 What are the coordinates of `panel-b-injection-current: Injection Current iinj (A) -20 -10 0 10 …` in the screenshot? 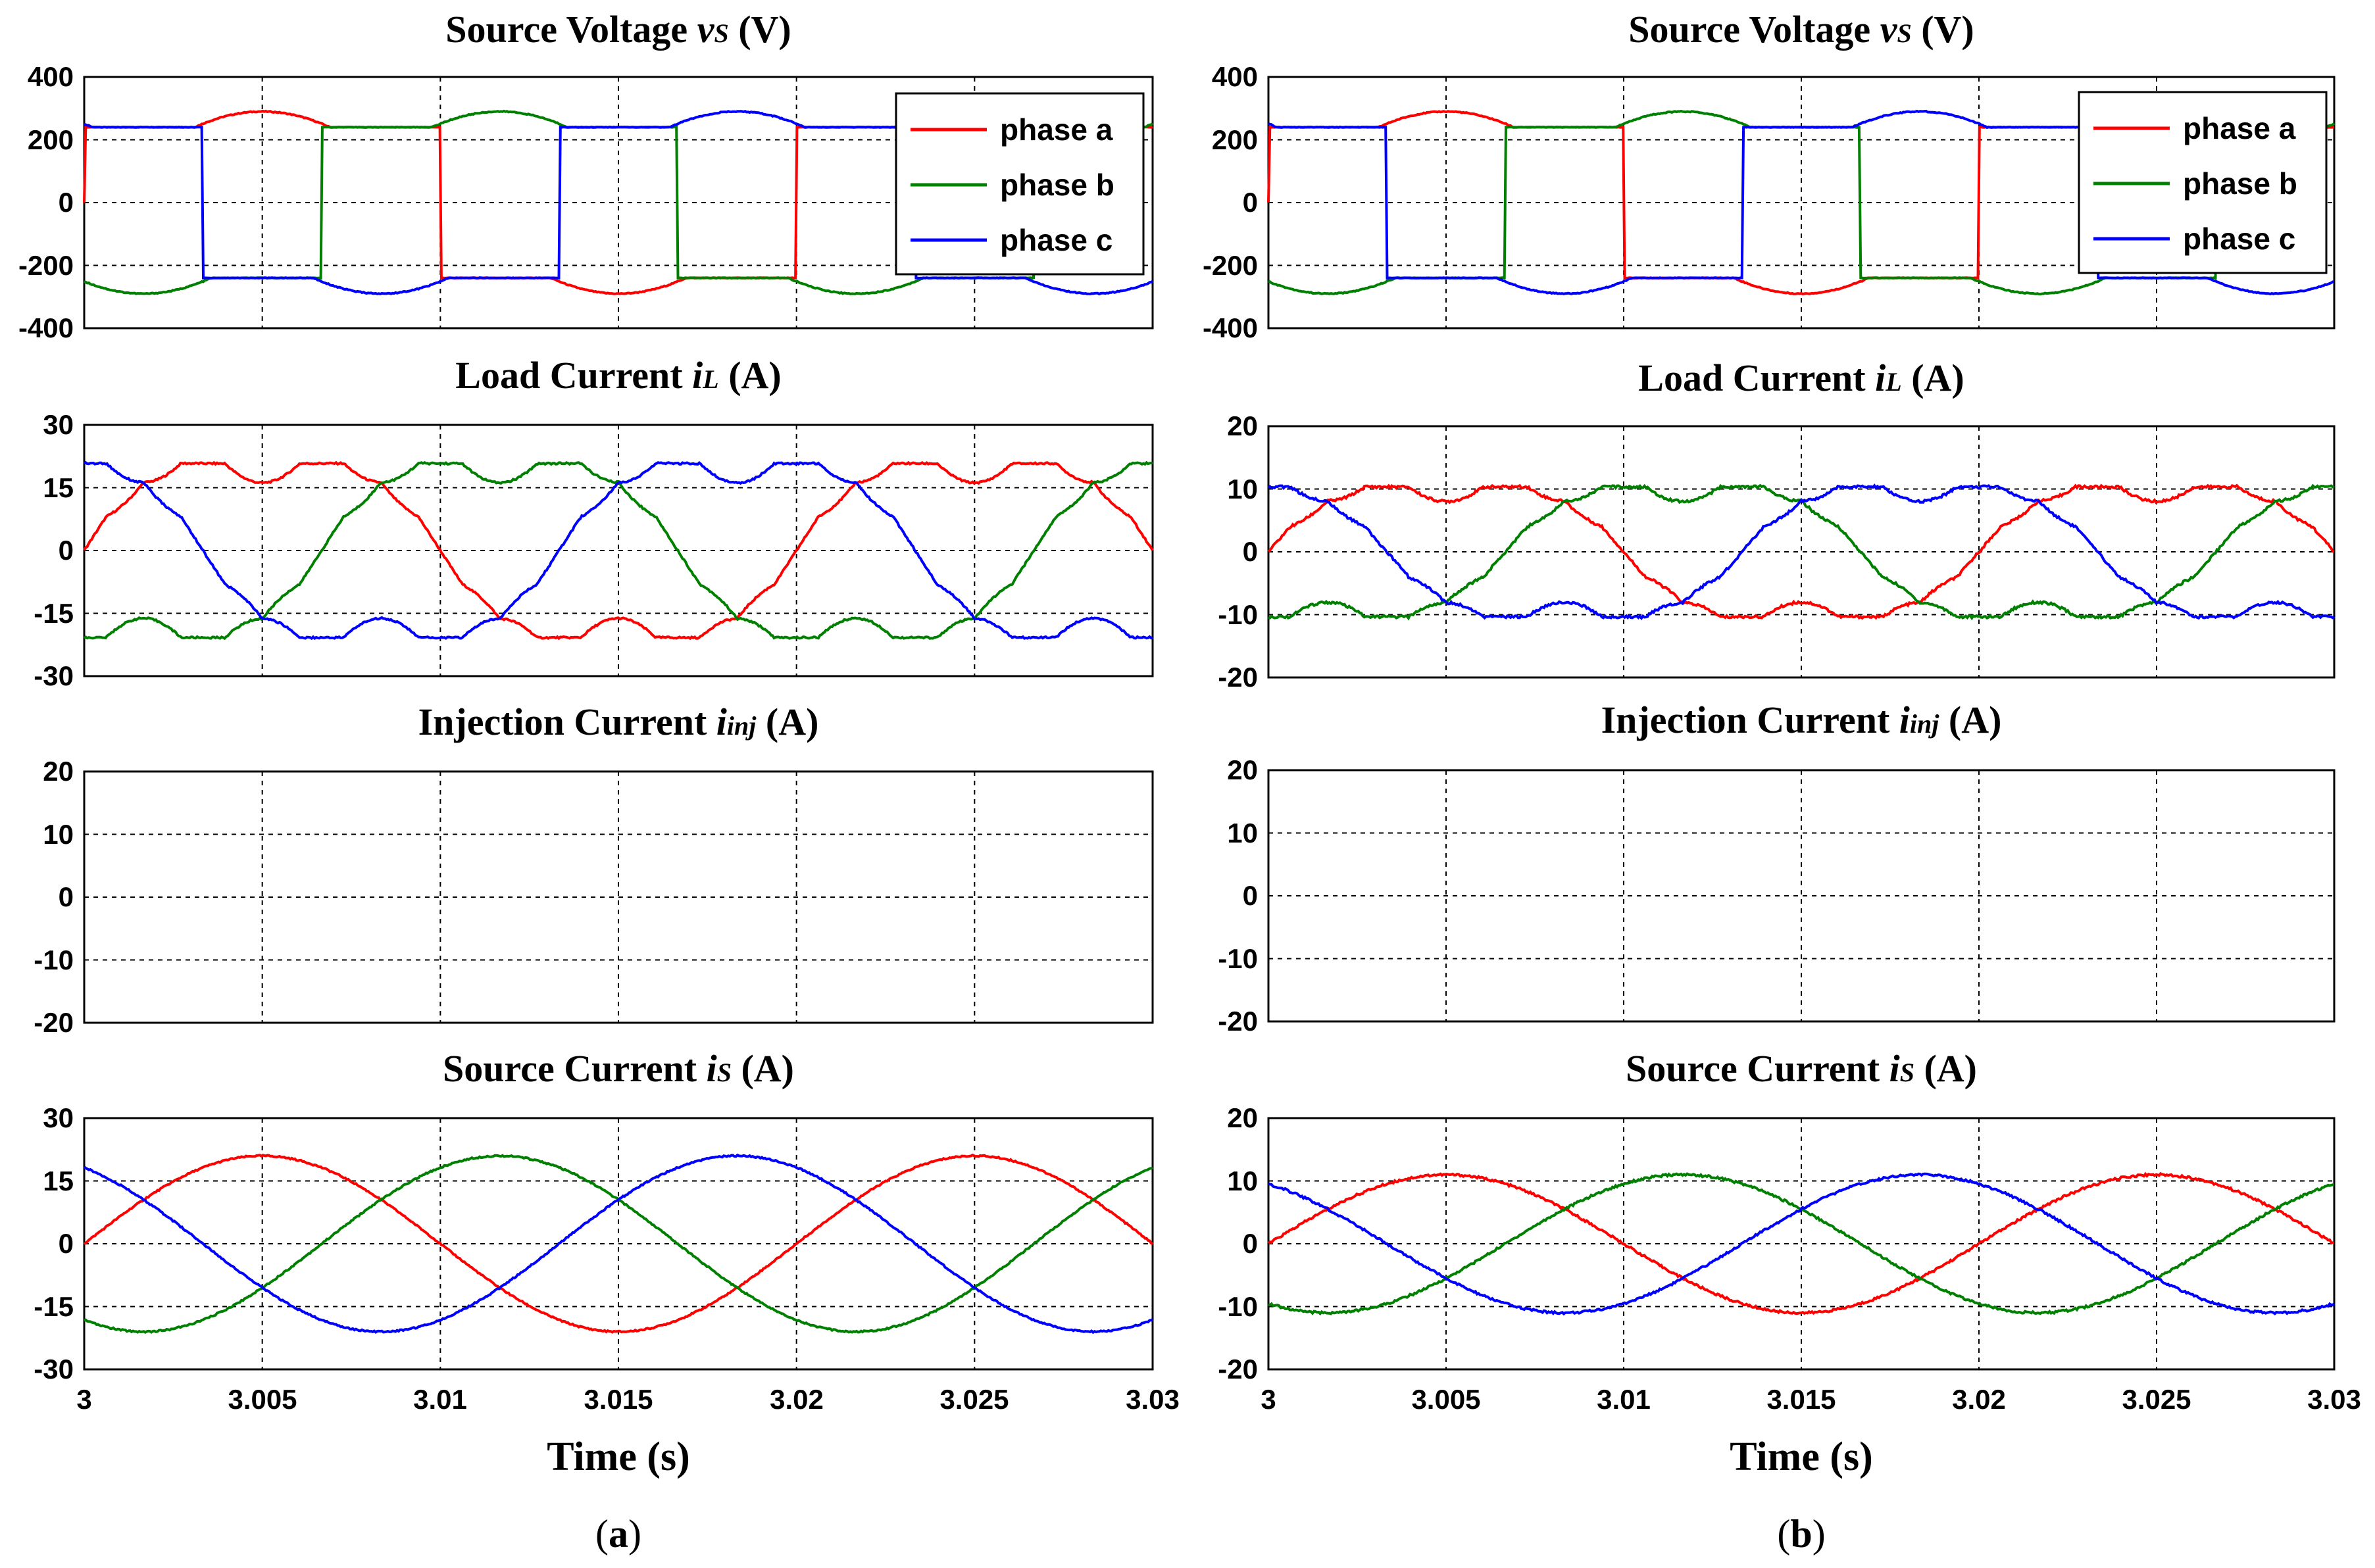 It's located at (1777, 867).